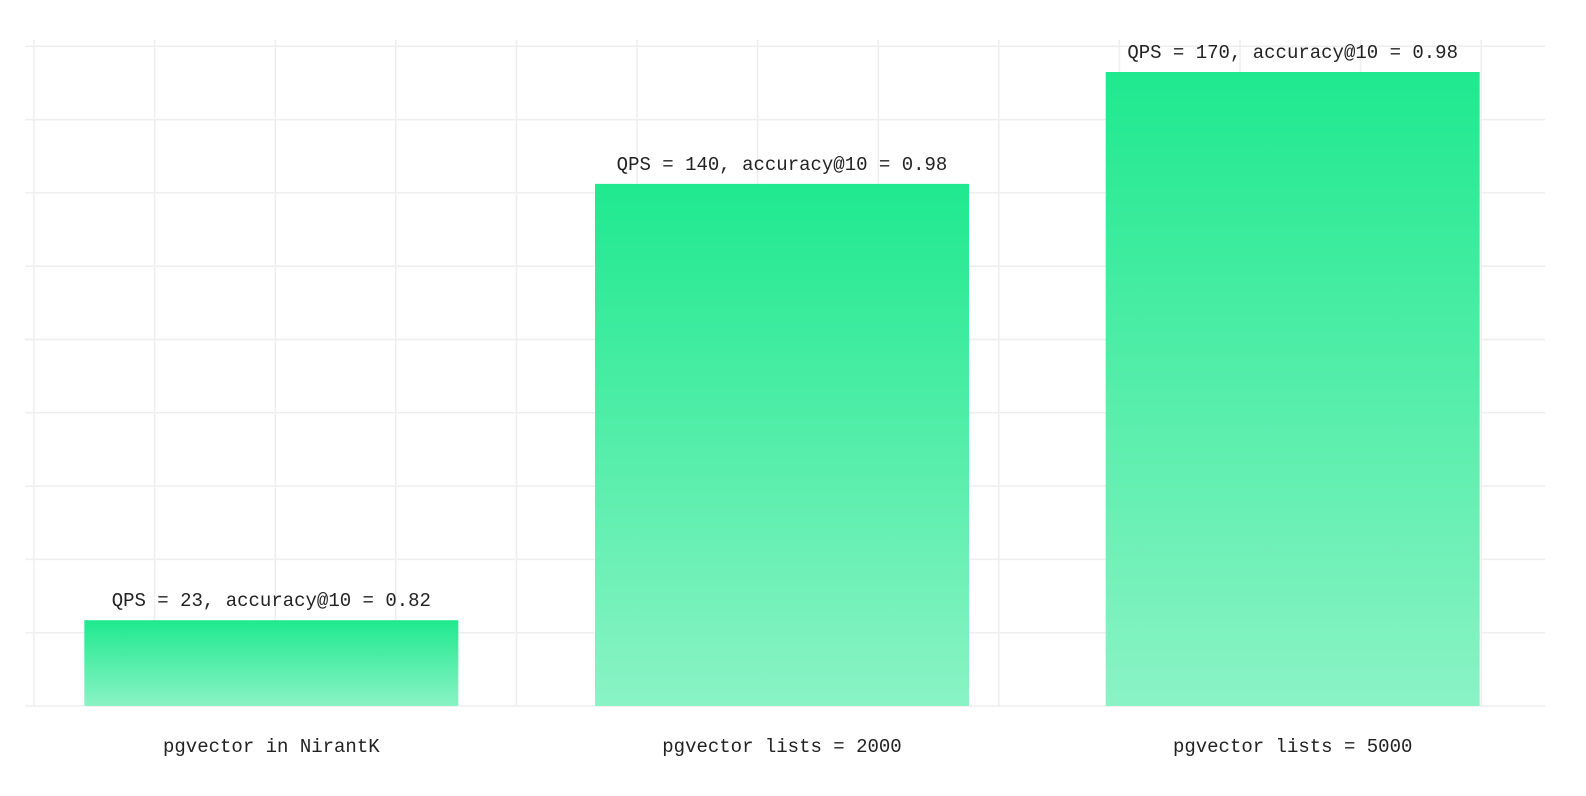 The height and width of the screenshot is (796, 1586). I want to click on x-tick-label: pgvector lists = 2000, so click(781, 747).